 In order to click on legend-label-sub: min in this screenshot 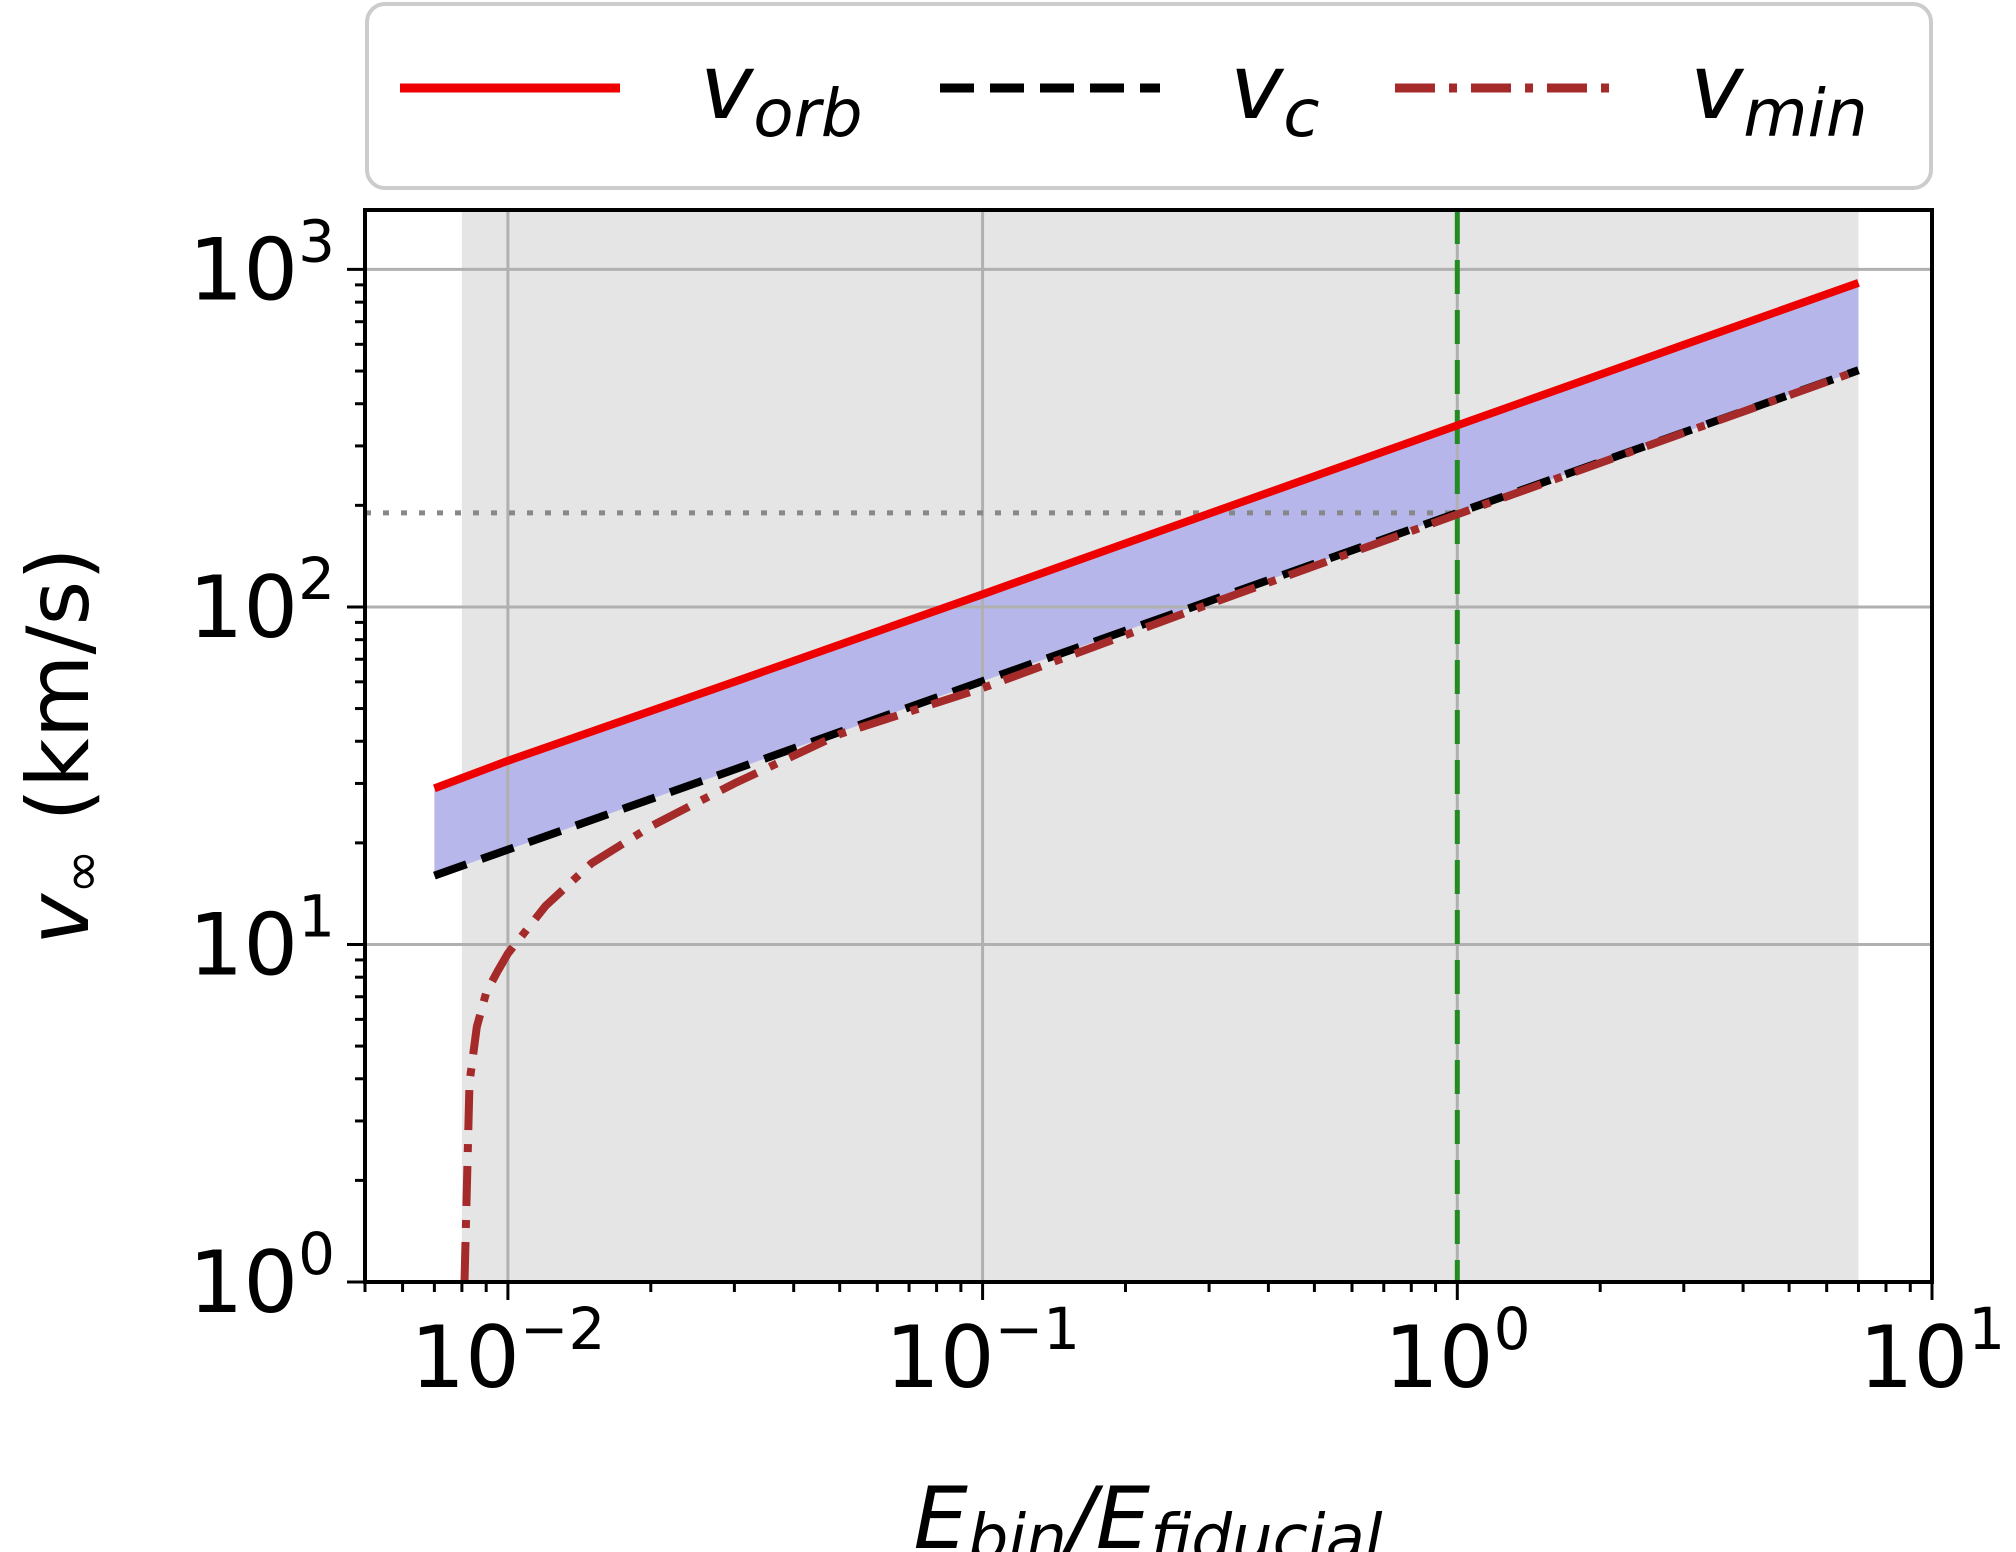, I will do `click(1805, 113)`.